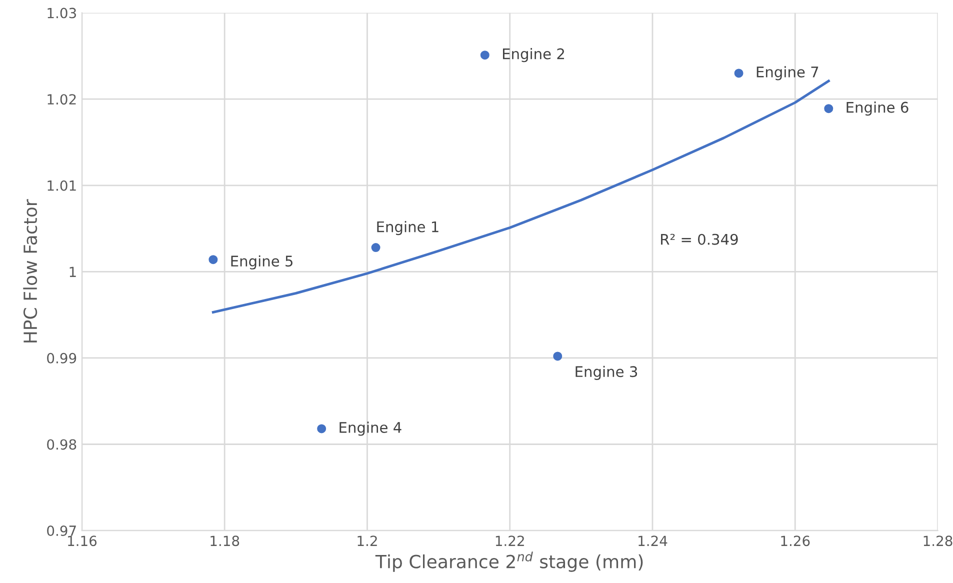 Image resolution: width=953 pixels, height=583 pixels. Describe the element at coordinates (73, 271) in the screenshot. I see `y-tick-label: 1` at that location.